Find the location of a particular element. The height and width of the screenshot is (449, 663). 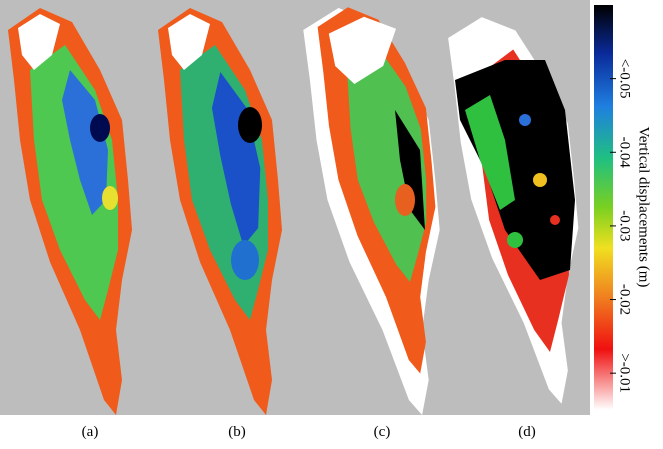

colorbar-tick-label: -0.02 is located at coordinates (625, 299).